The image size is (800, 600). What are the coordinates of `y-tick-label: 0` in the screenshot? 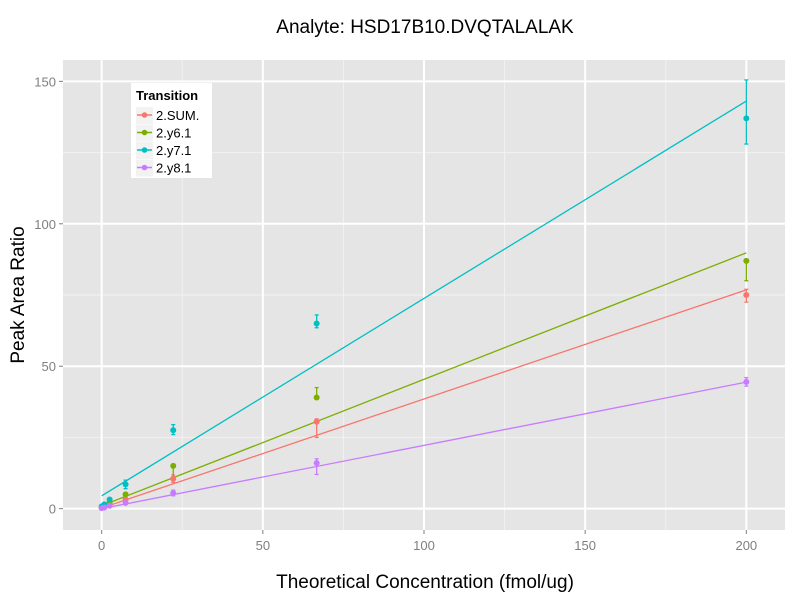 It's located at (52, 509).